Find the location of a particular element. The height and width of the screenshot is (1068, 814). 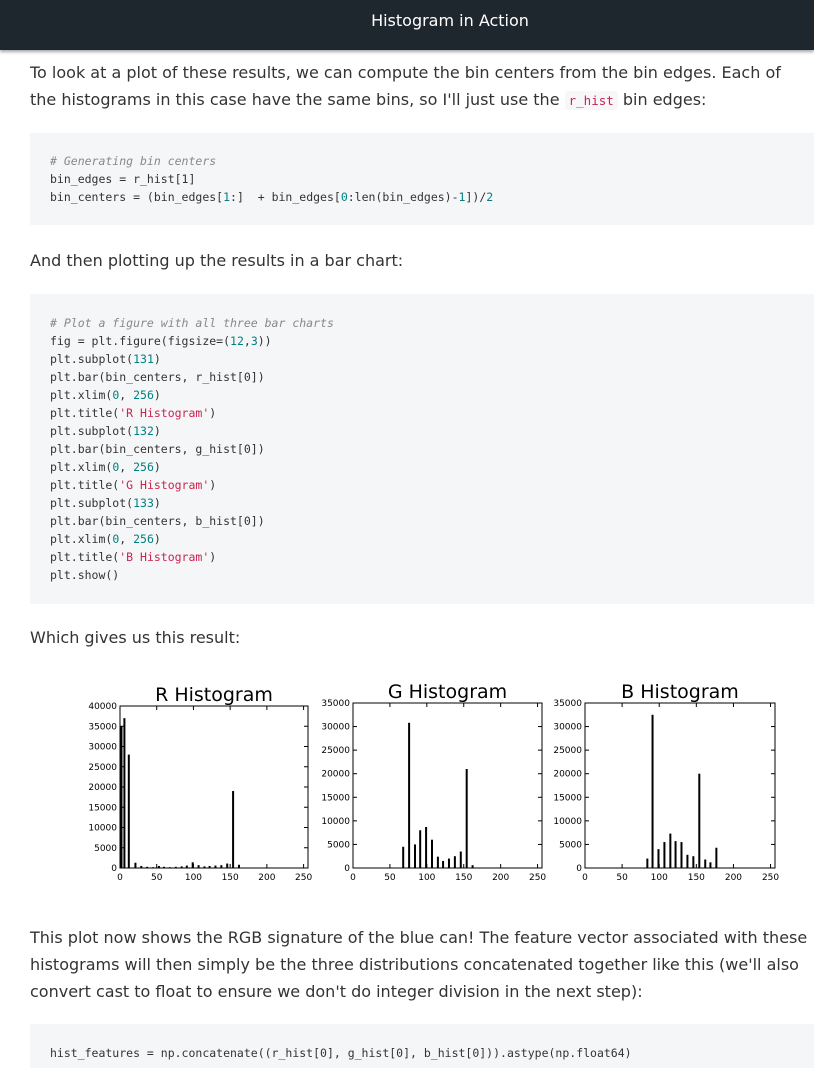

code-comment: # Generating bin centers is located at coordinates (133, 161).